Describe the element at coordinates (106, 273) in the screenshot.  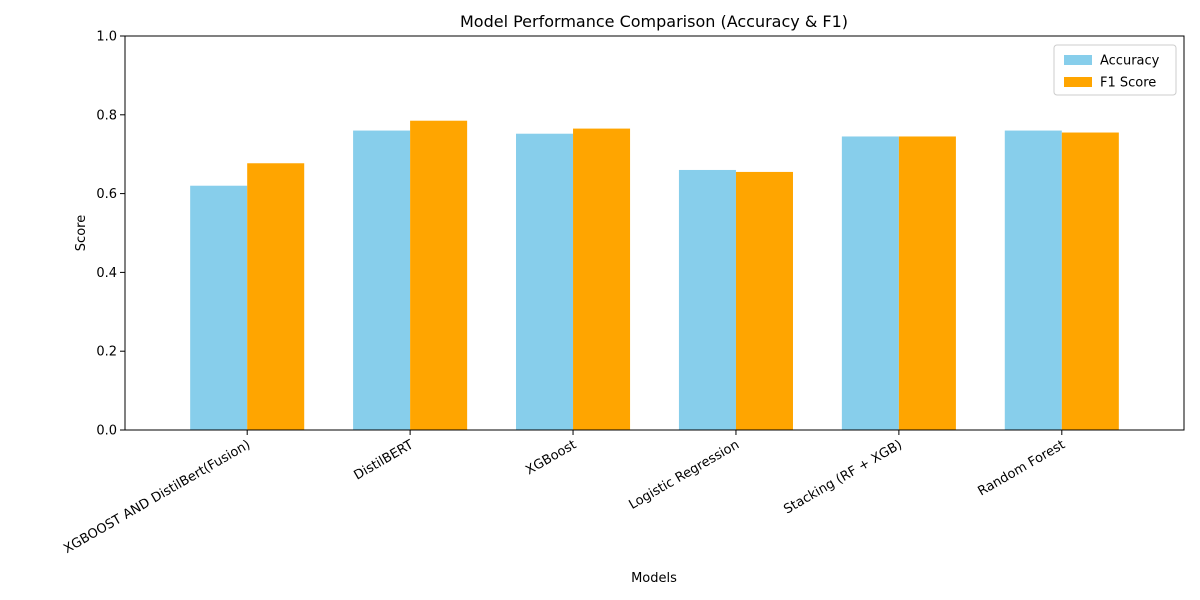
I see `y-tick-label-2: 0.4` at that location.